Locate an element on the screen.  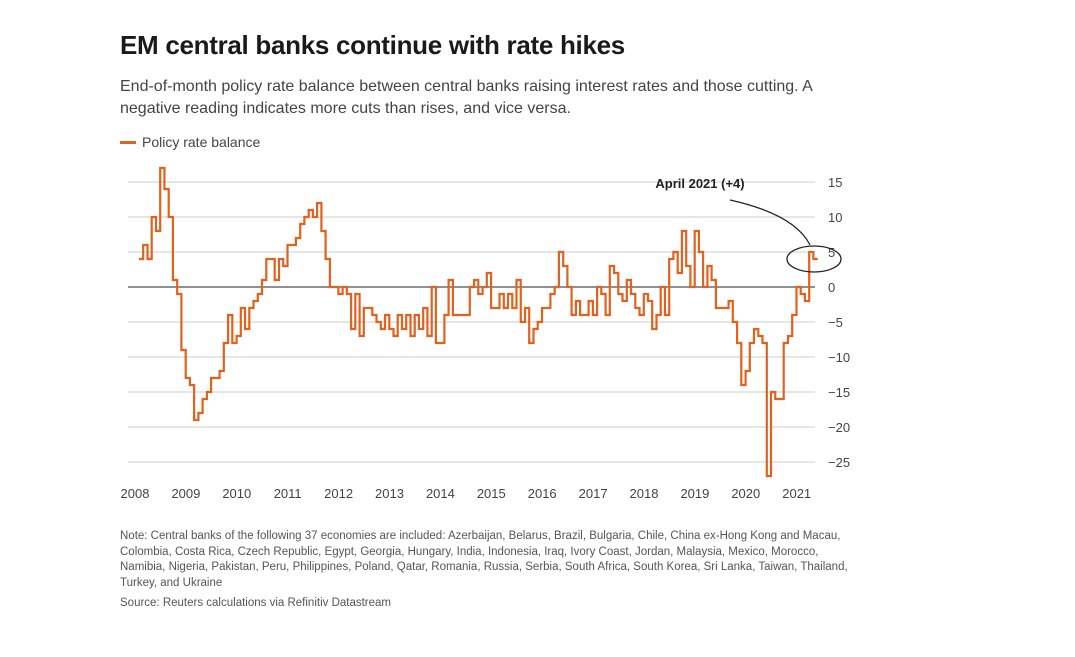
x-tick-label: 2018 is located at coordinates (644, 493).